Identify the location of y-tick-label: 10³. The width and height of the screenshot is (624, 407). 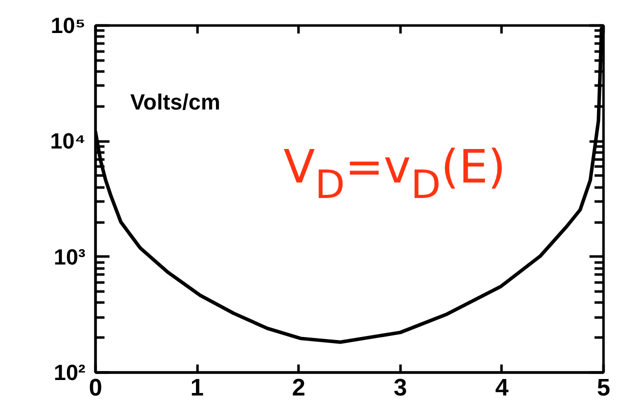
(70, 257).